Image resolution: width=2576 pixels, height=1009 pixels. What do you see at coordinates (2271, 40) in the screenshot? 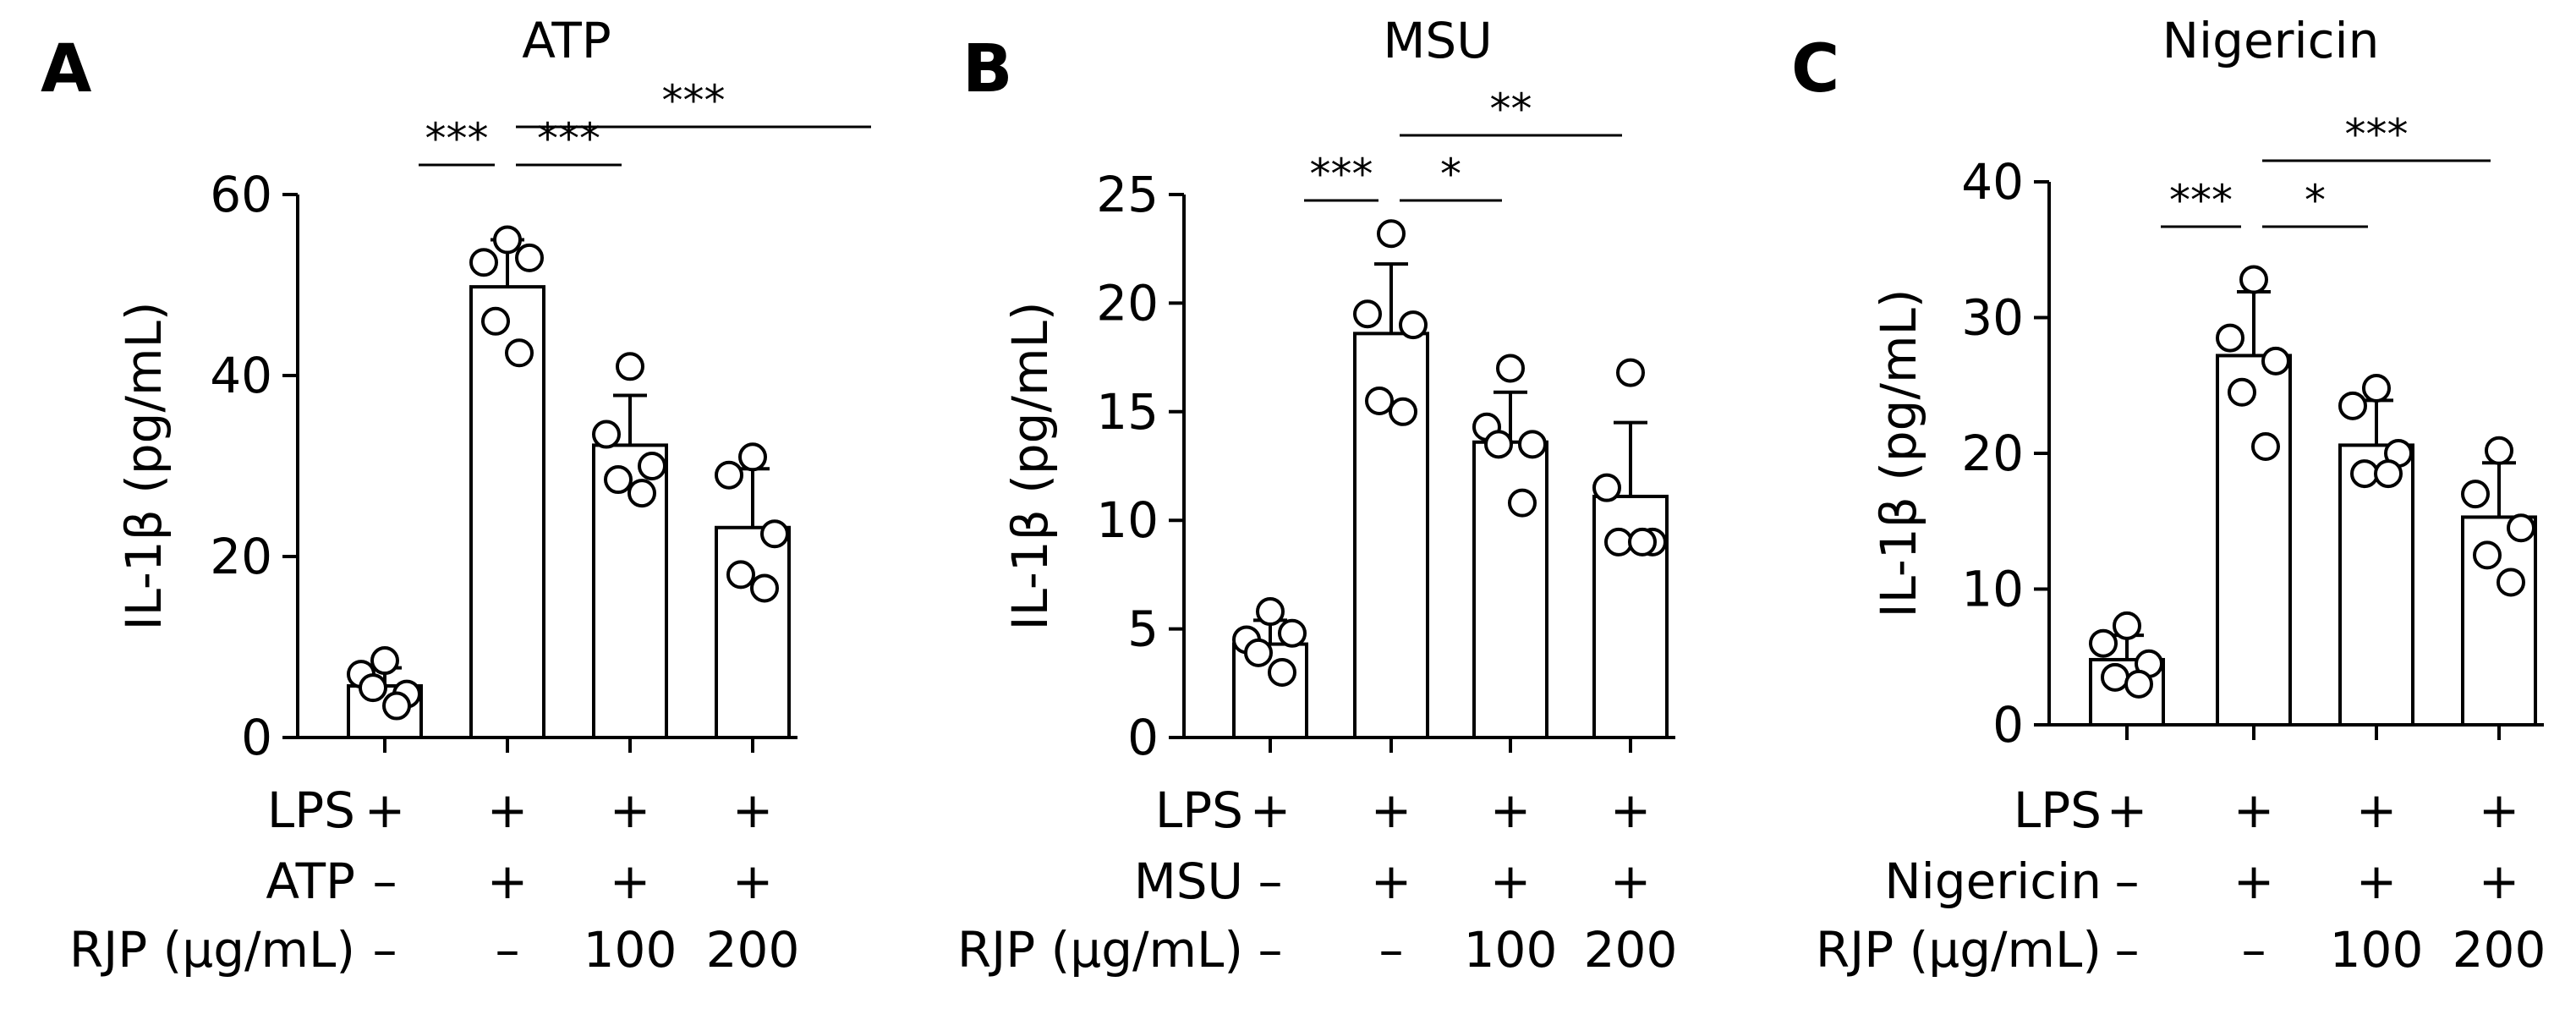
I see `chart-title: Nigericin` at bounding box center [2271, 40].